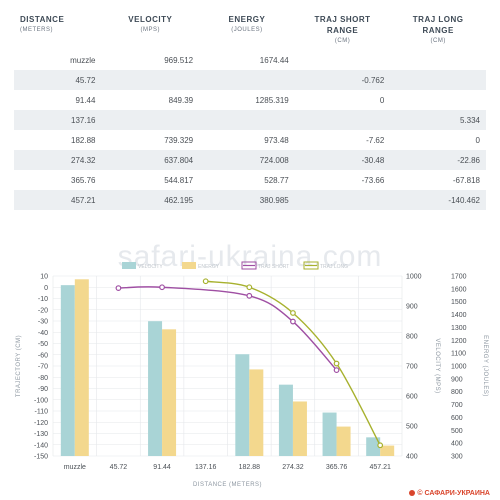 This screenshot has height=500, width=500. Describe the element at coordinates (457, 405) in the screenshot. I see `energy-tick-label: 700` at that location.